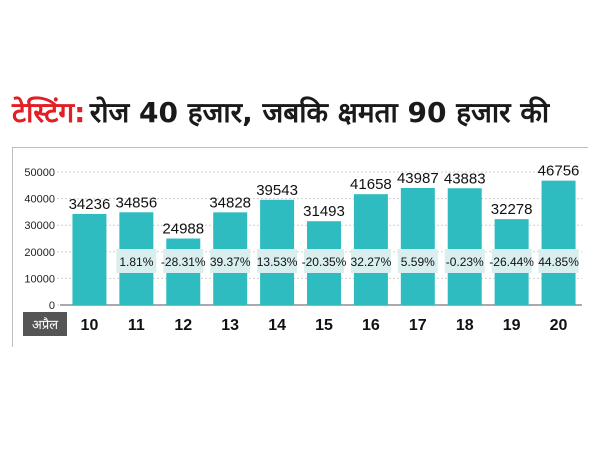  I want to click on y-tick-label: 10000, so click(39, 279).